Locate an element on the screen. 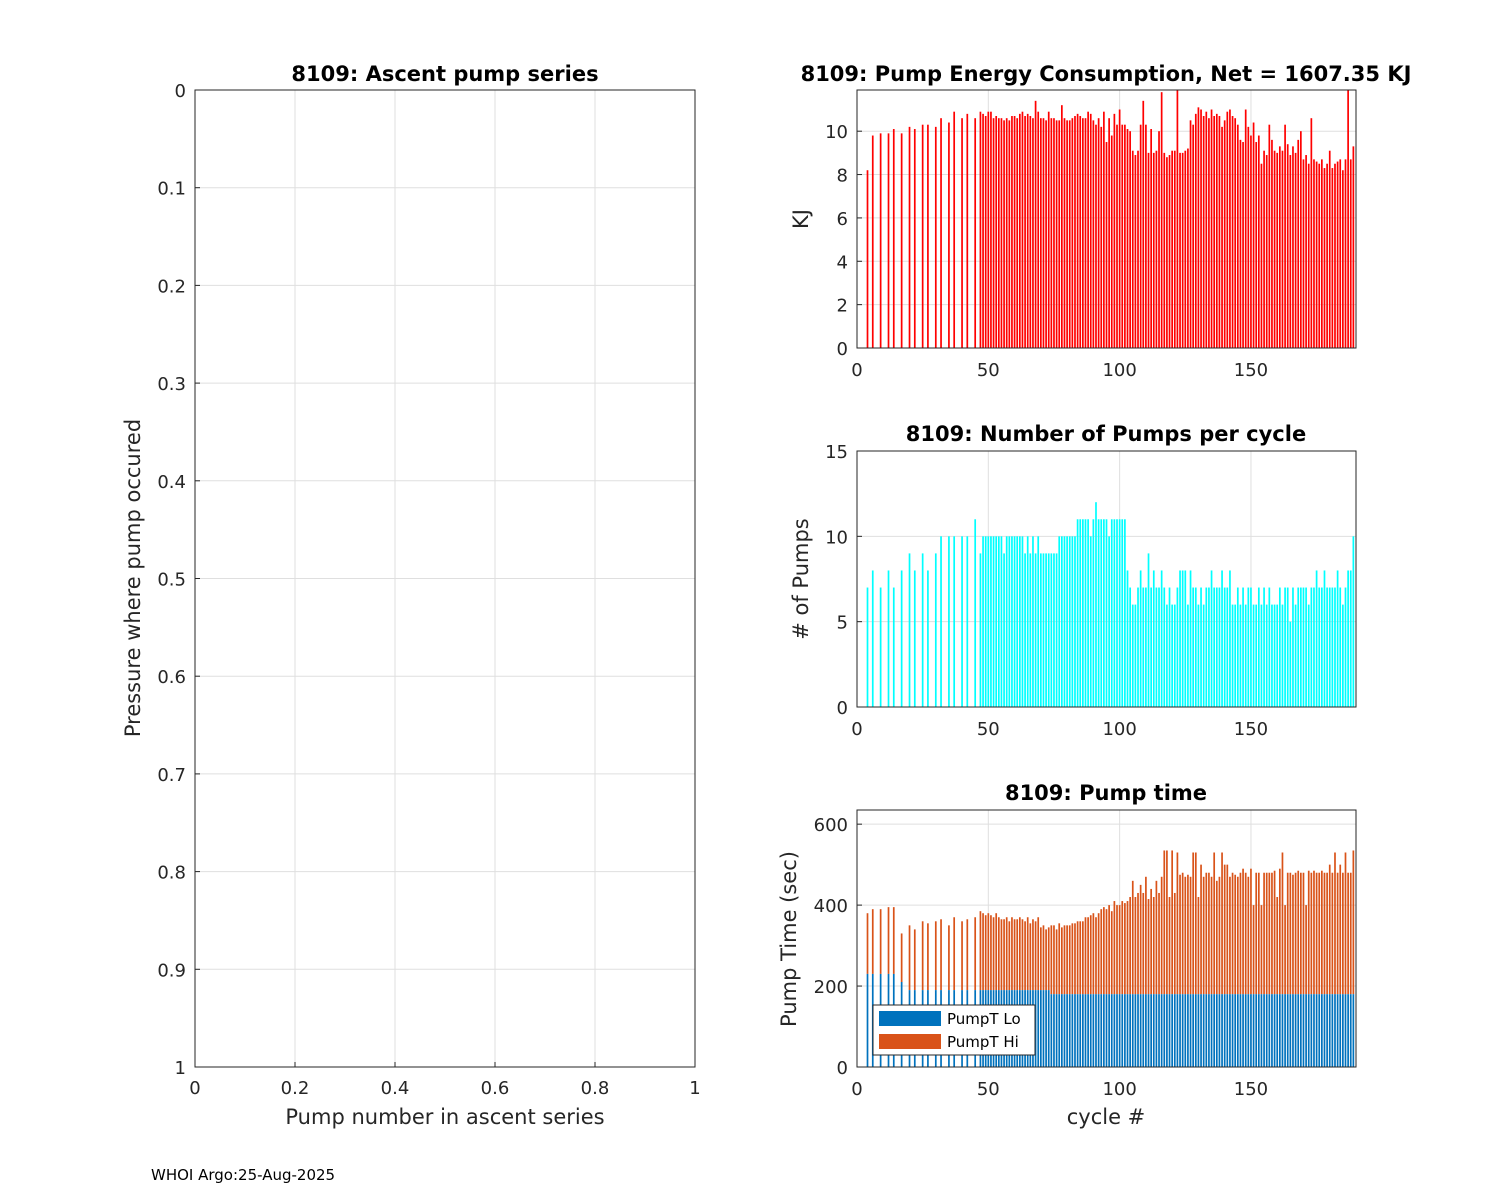 Image resolution: width=1500 pixels, height=1200 pixels. ascent-ytick-label: 0.4 is located at coordinates (171, 482).